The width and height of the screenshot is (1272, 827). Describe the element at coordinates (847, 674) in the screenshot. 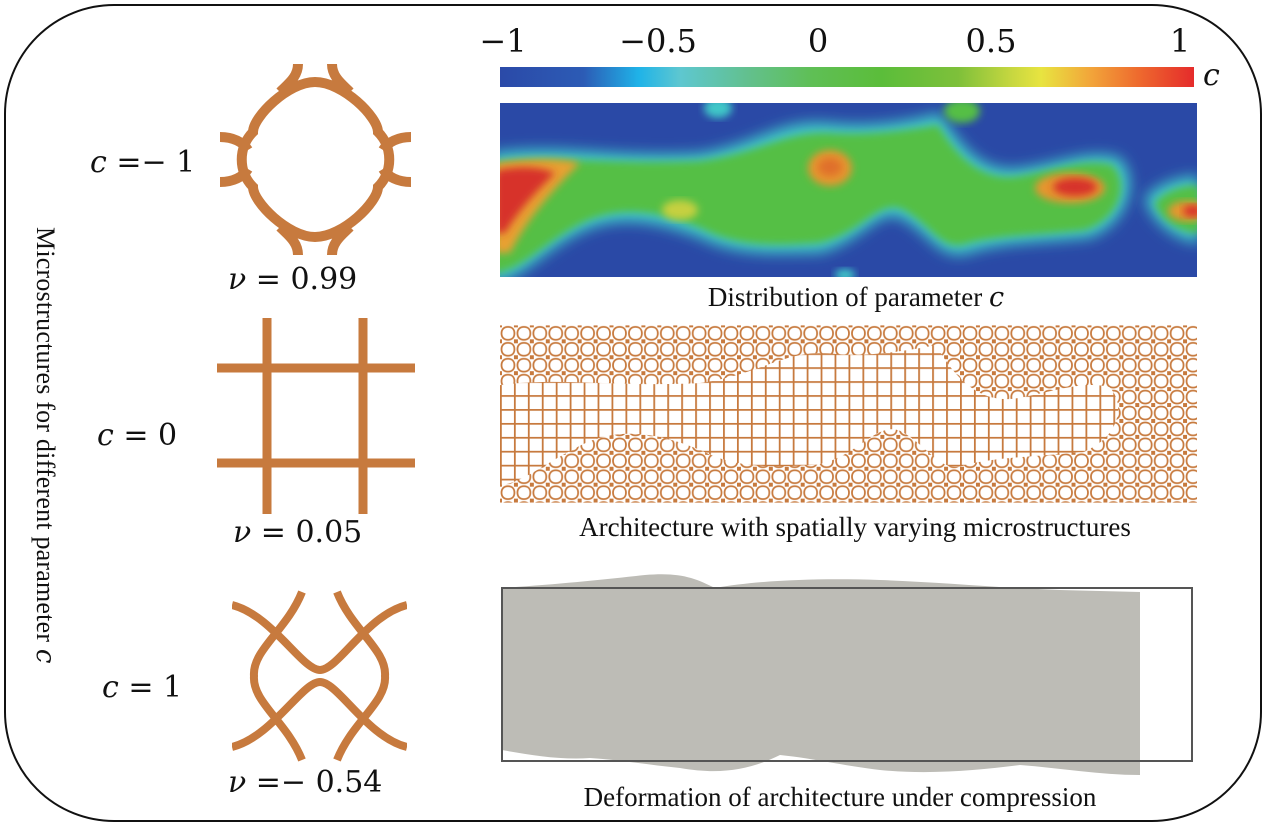

I see `deformation-plot` at that location.